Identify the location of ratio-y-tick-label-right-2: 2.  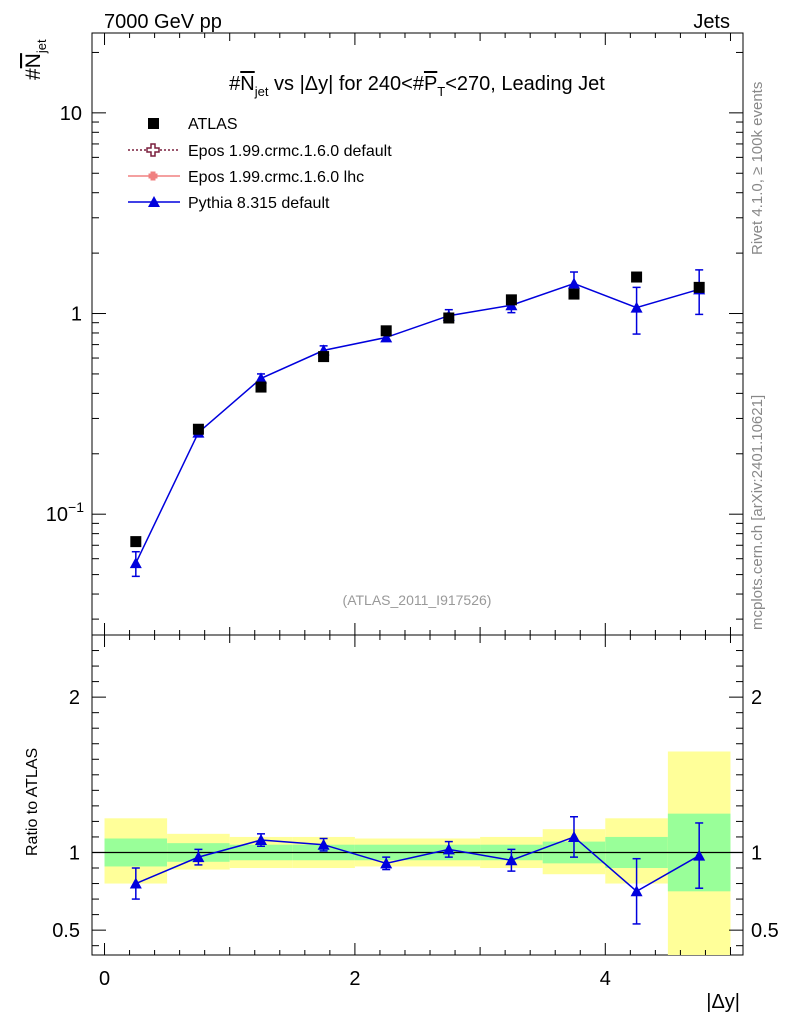
(756, 698).